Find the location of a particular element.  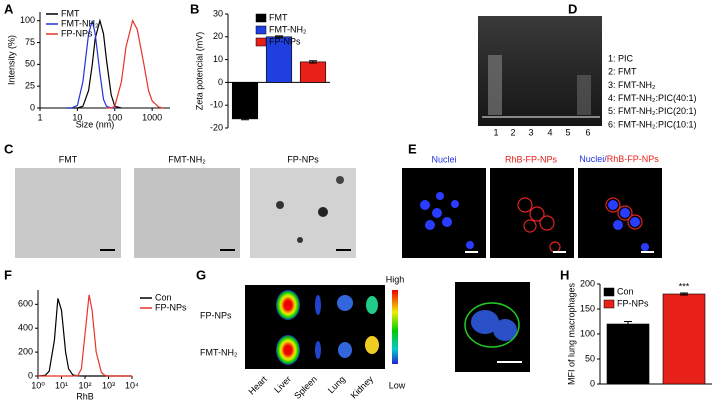

lane-label: 4 is located at coordinates (549, 132).